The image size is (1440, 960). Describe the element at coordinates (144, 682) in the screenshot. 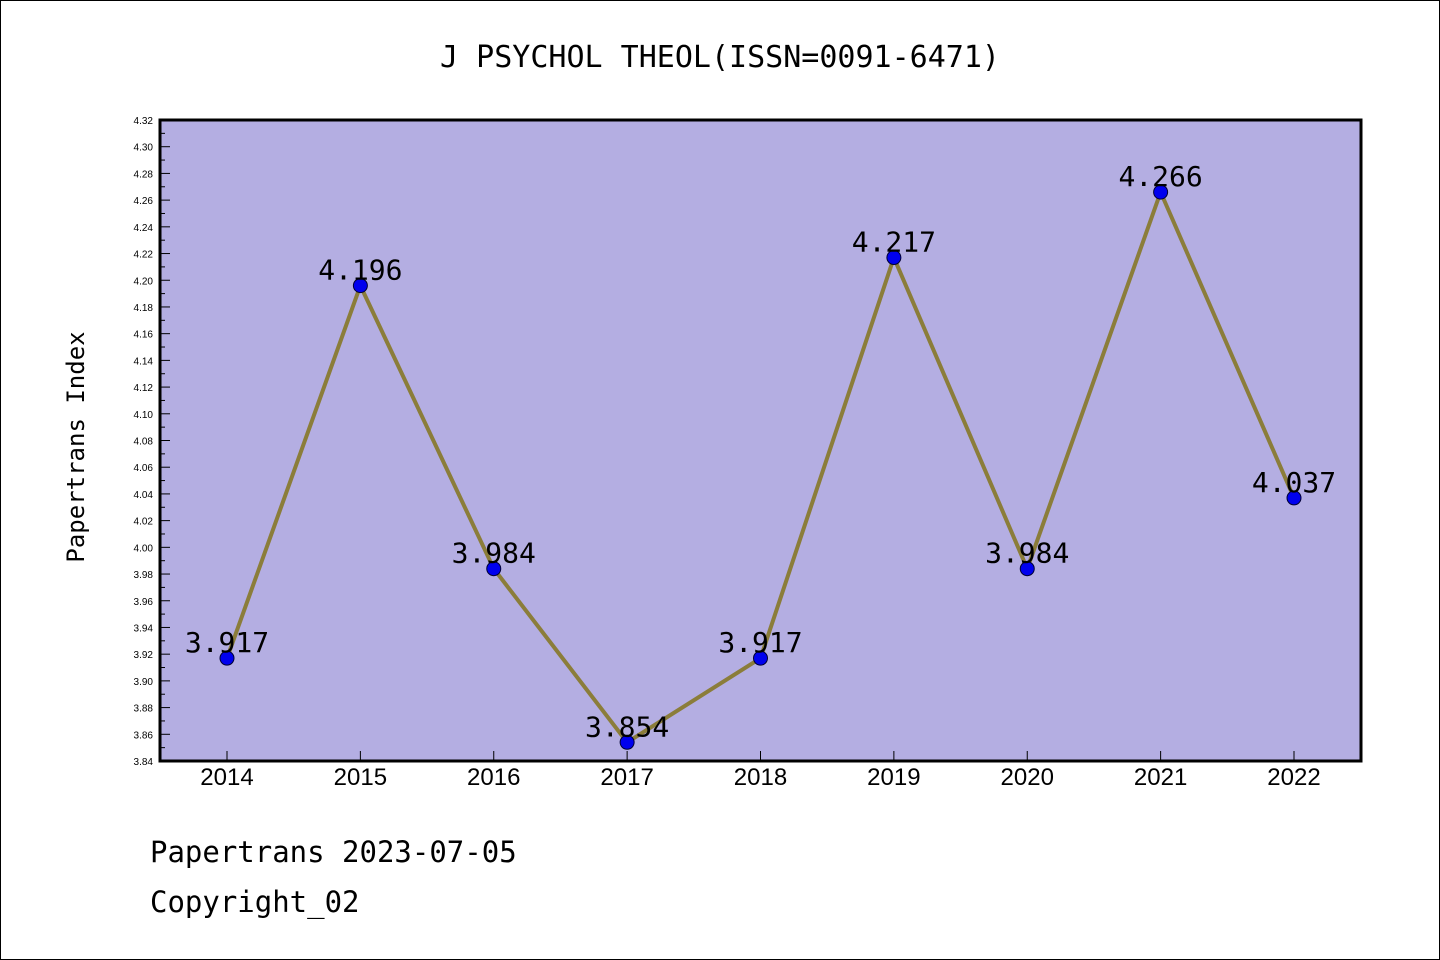

I see `y-tick-label: 3.90` at that location.